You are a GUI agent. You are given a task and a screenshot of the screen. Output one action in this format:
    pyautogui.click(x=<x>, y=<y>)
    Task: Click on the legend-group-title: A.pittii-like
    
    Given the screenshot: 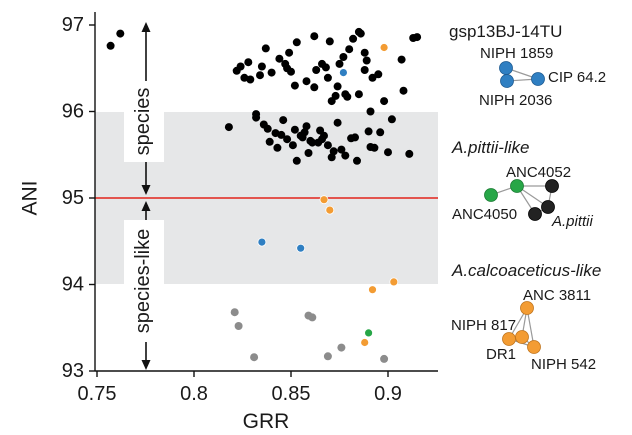 What is the action you would take?
    pyautogui.click(x=490, y=147)
    